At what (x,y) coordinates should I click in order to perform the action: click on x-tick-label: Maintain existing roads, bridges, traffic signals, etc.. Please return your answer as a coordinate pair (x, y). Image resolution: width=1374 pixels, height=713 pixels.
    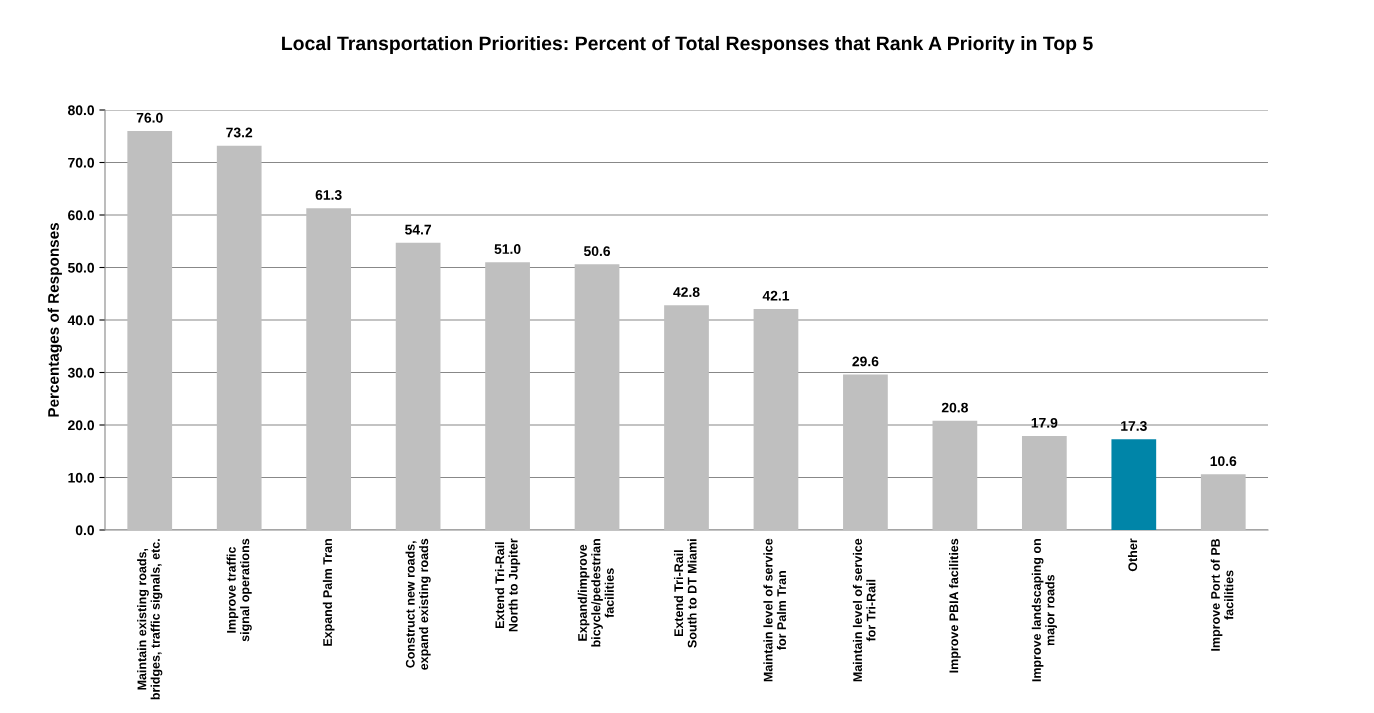
    Looking at the image, I should click on (150, 619).